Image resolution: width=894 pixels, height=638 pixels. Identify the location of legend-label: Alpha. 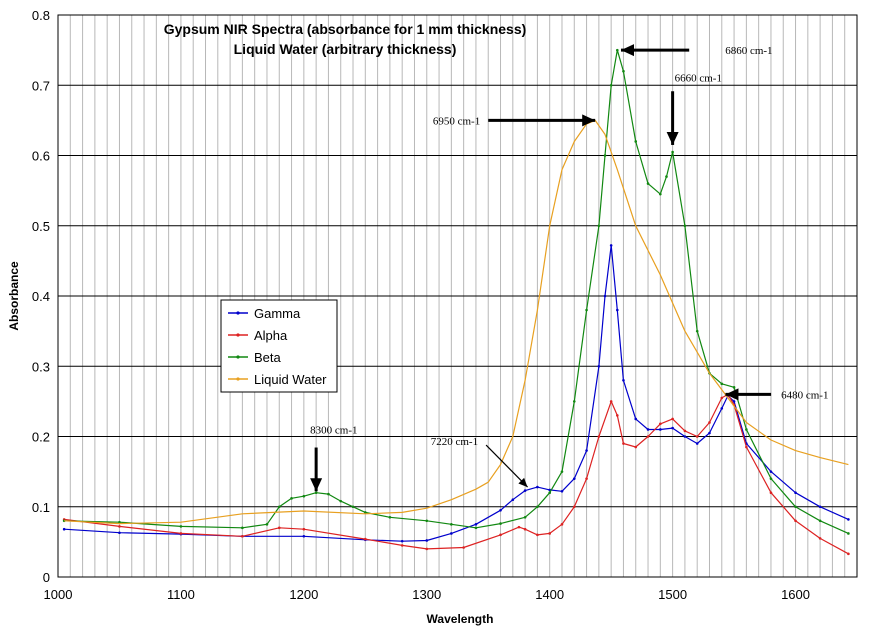
(271, 335).